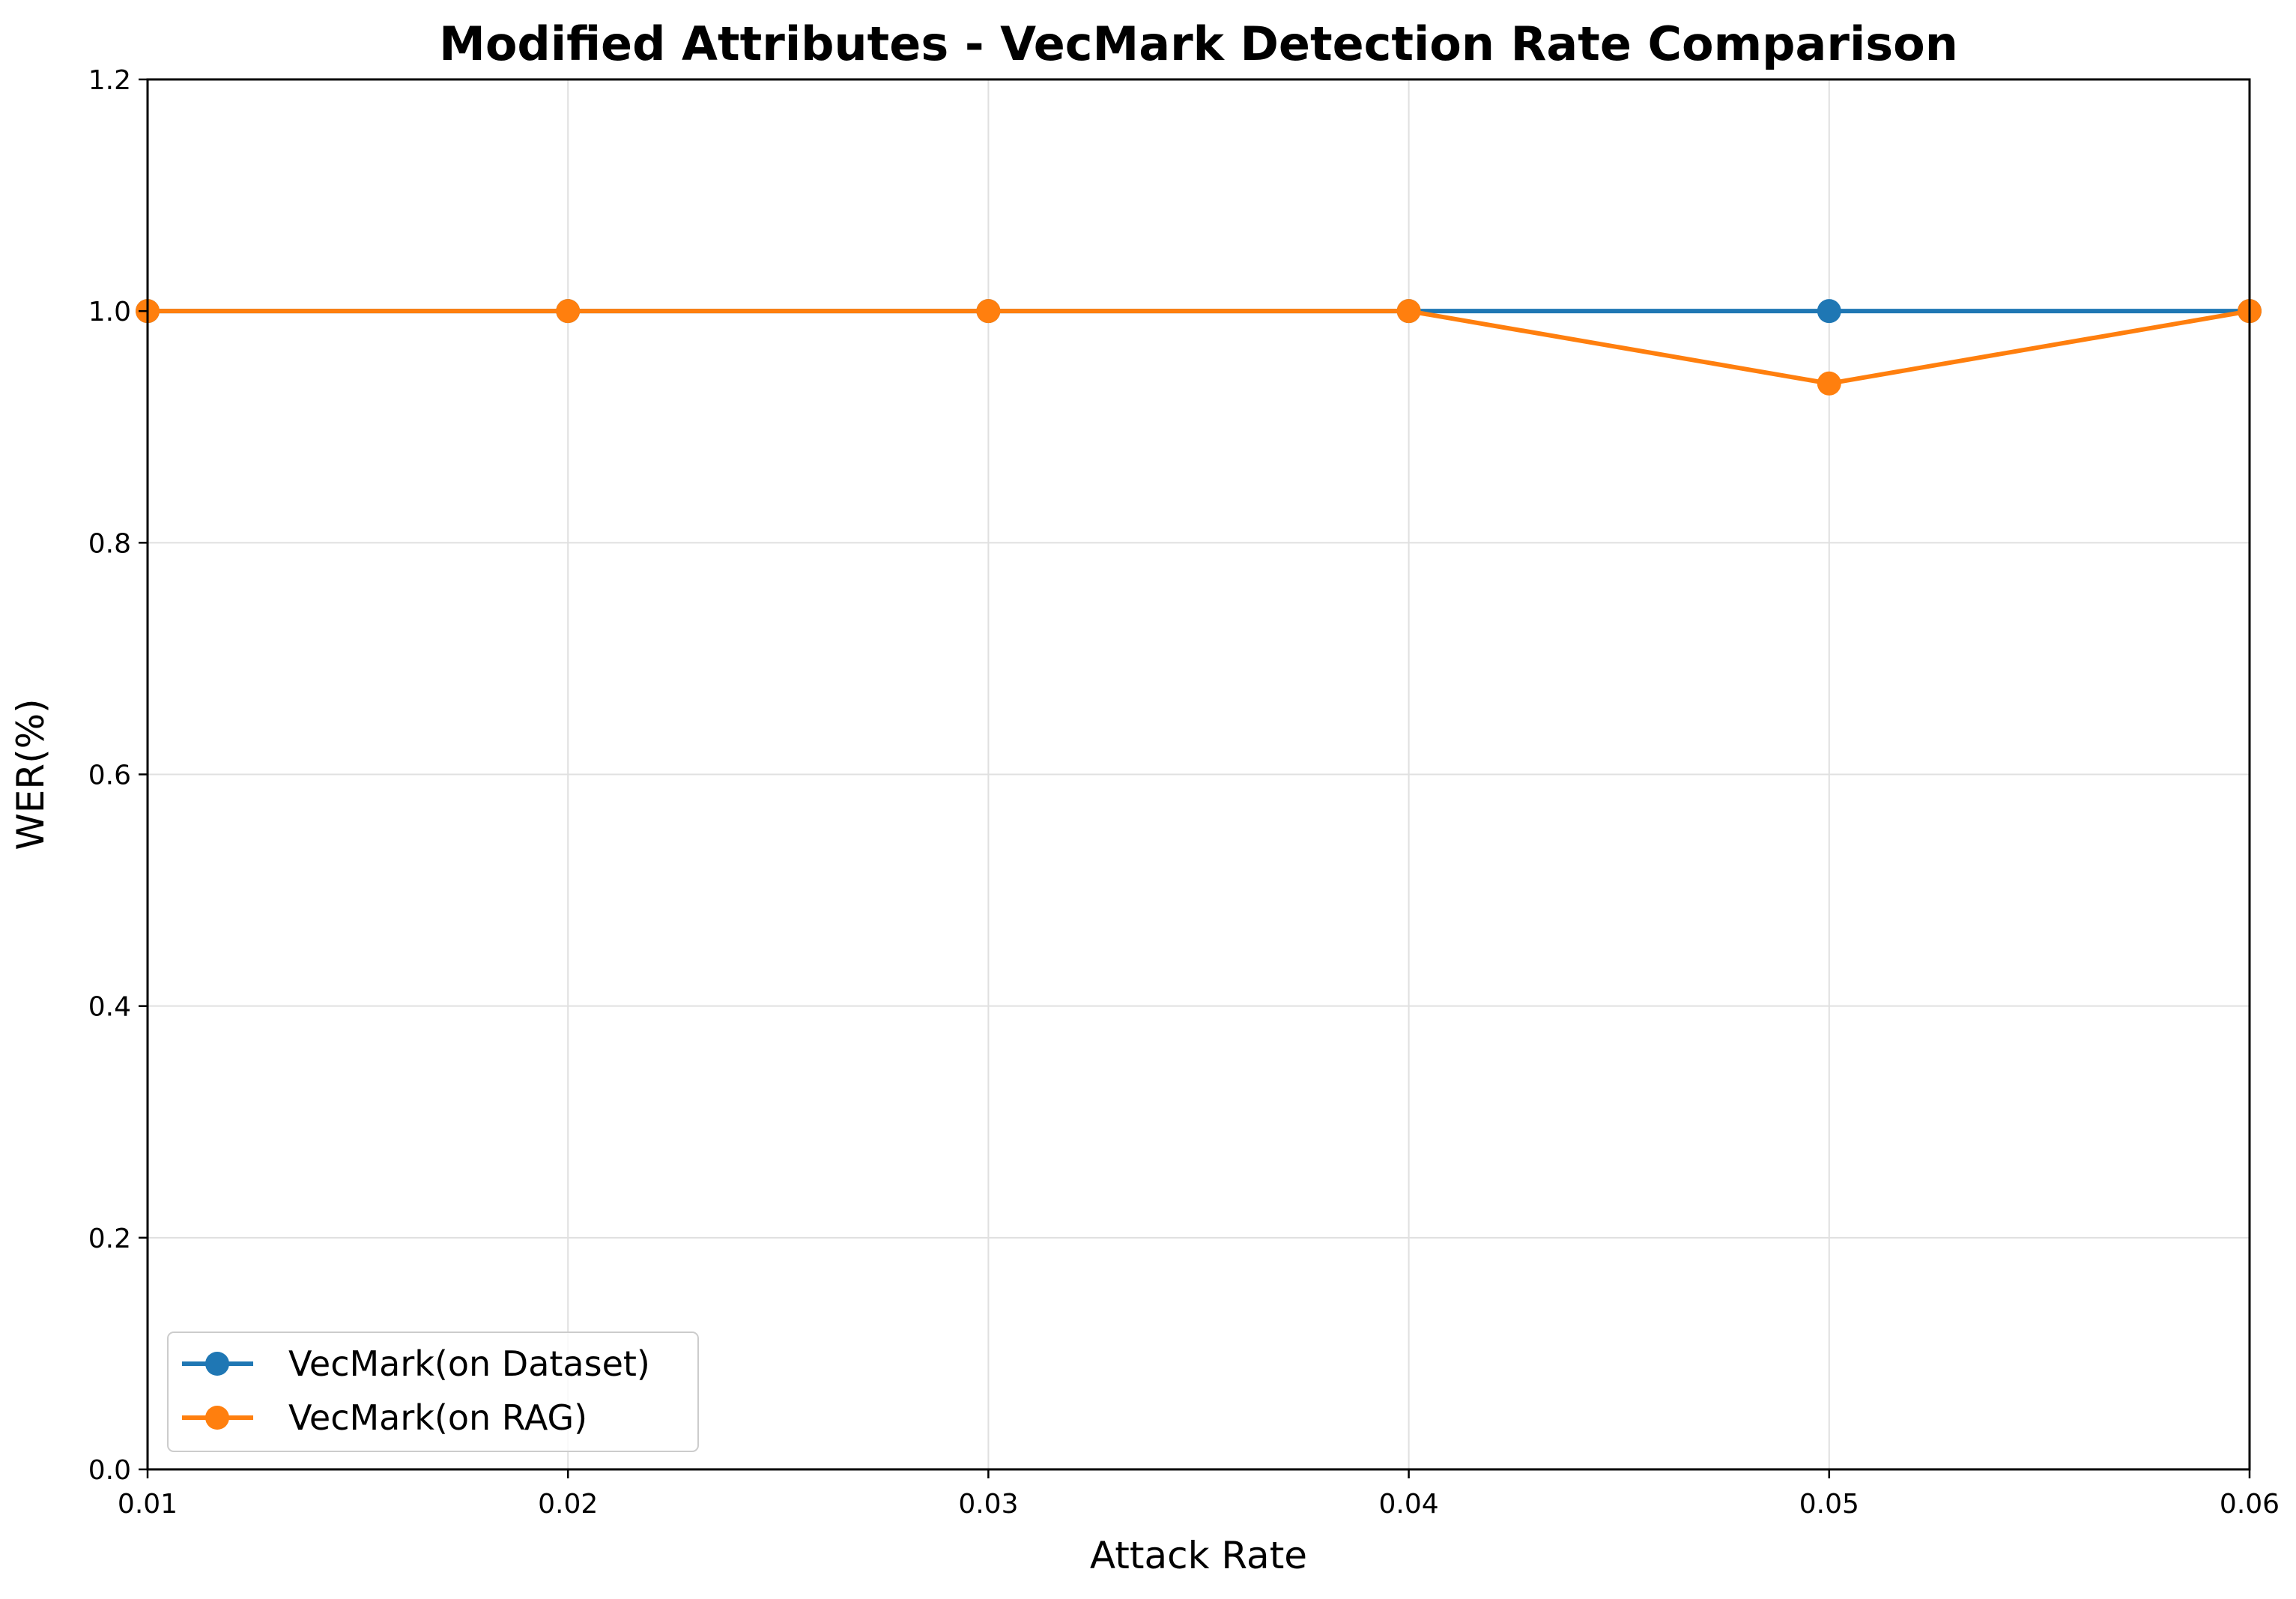  I want to click on x-tick-label: 0.03, so click(988, 1504).